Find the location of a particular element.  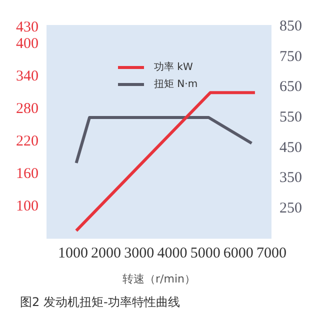

y2-tick-label: 650 is located at coordinates (291, 87).